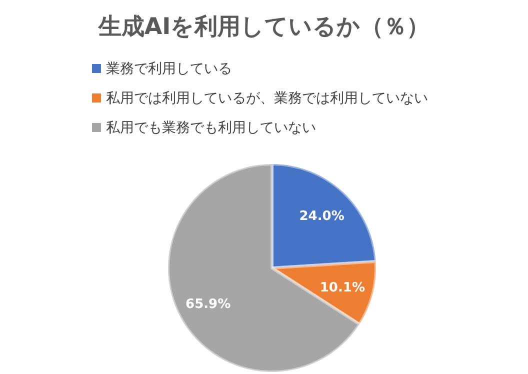  Describe the element at coordinates (211, 128) in the screenshot. I see `legend-label: 私用でも業務でも利用していない` at that location.